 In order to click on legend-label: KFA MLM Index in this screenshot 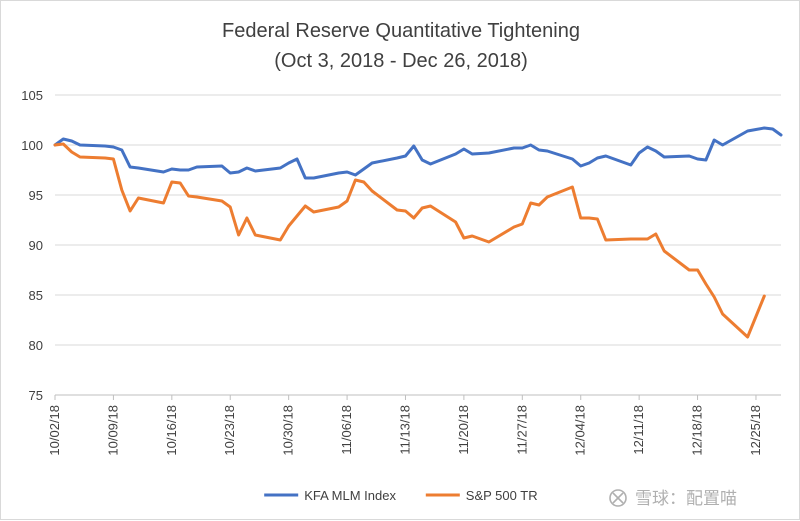, I will do `click(350, 495)`.